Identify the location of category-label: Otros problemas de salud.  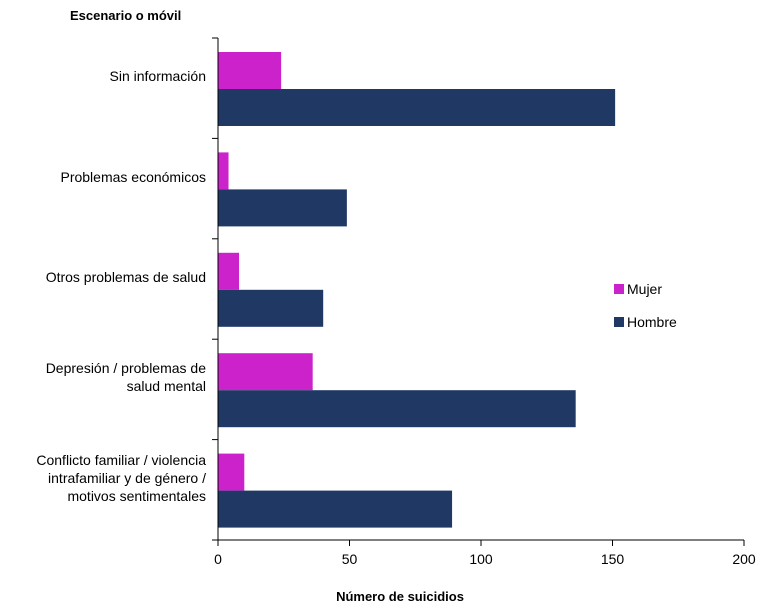
(125, 277).